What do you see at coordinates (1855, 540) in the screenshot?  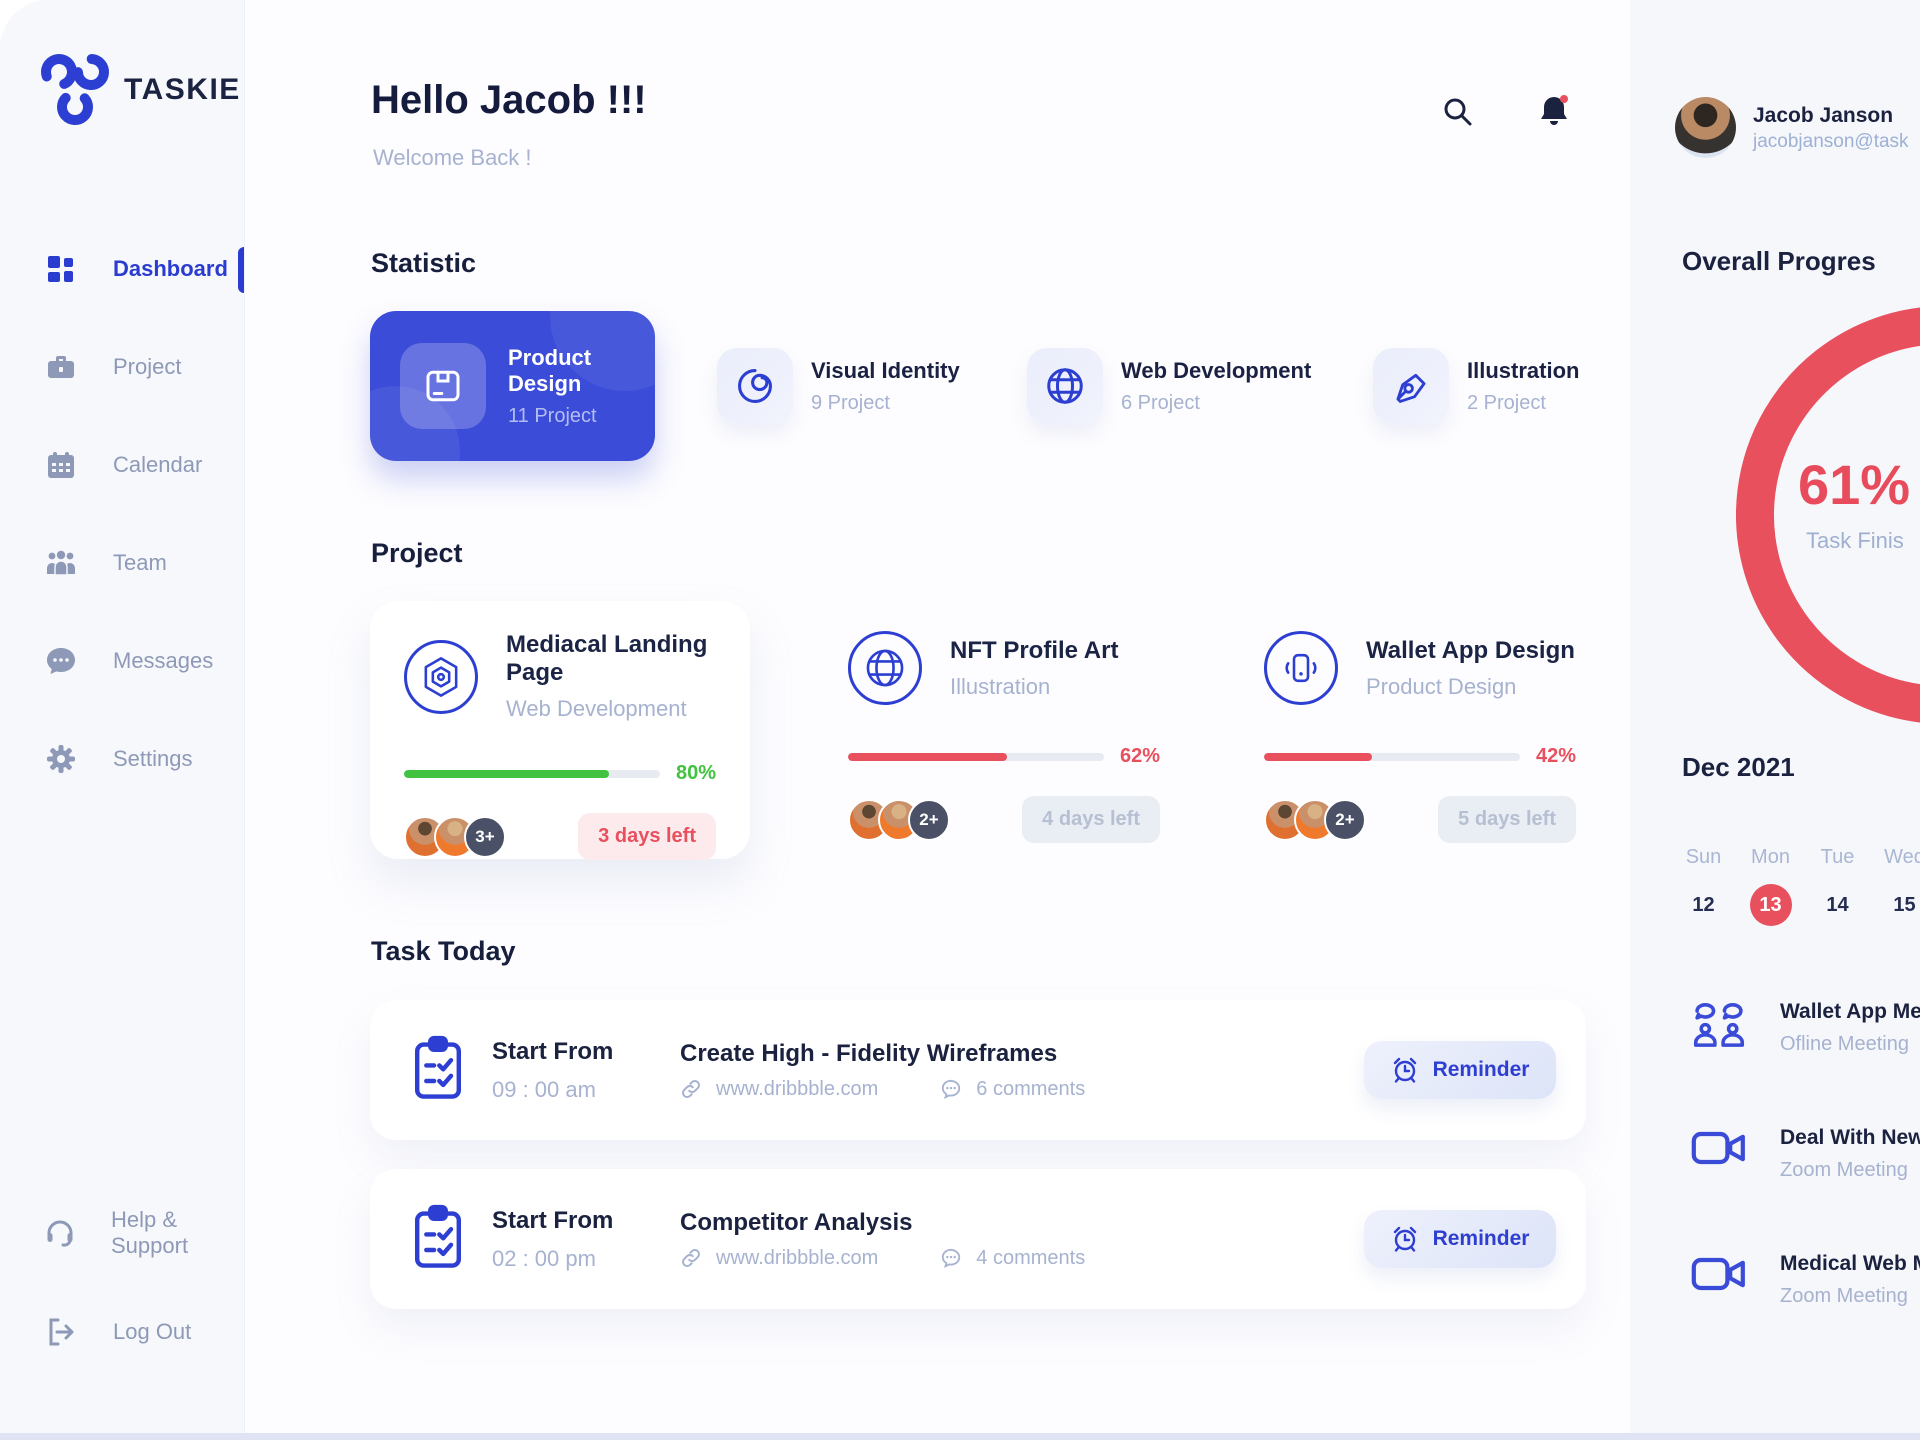 I see `progress-caption: Task Finis` at bounding box center [1855, 540].